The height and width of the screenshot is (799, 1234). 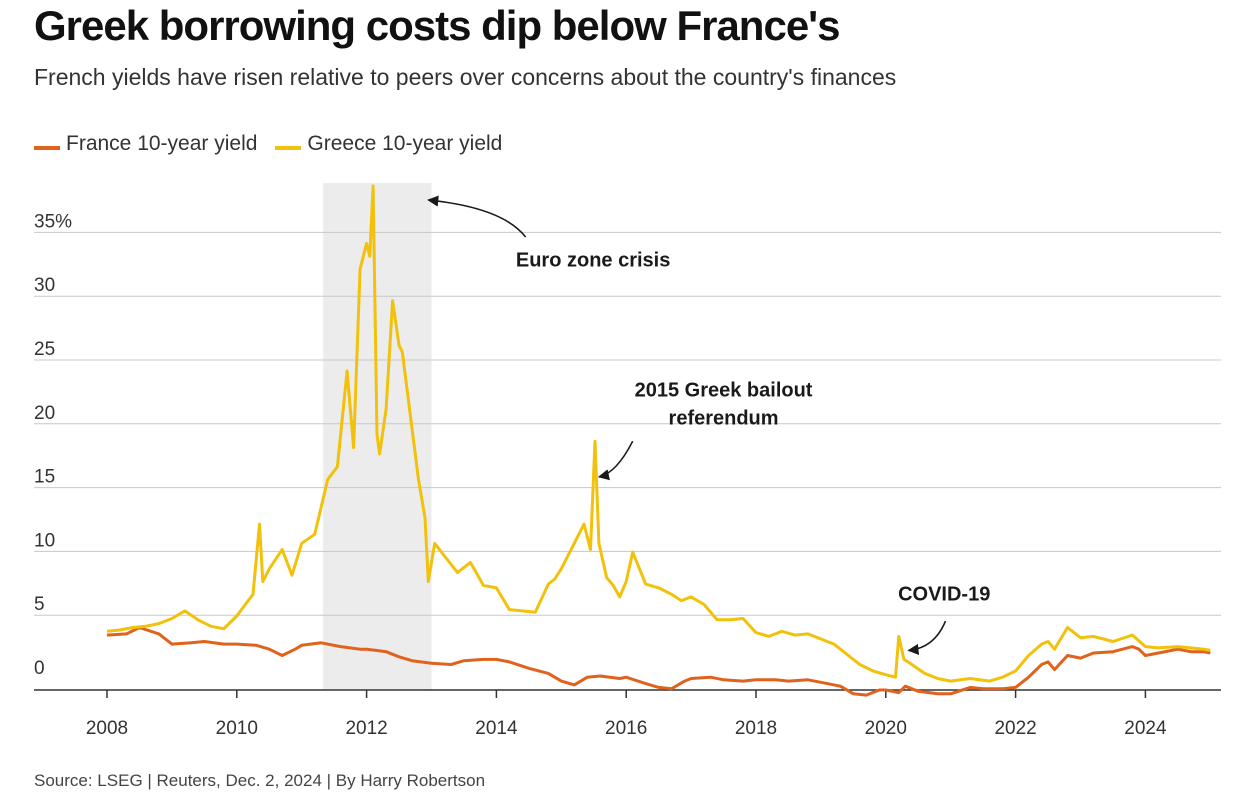 What do you see at coordinates (44, 413) in the screenshot?
I see `y-tick-label: 20` at bounding box center [44, 413].